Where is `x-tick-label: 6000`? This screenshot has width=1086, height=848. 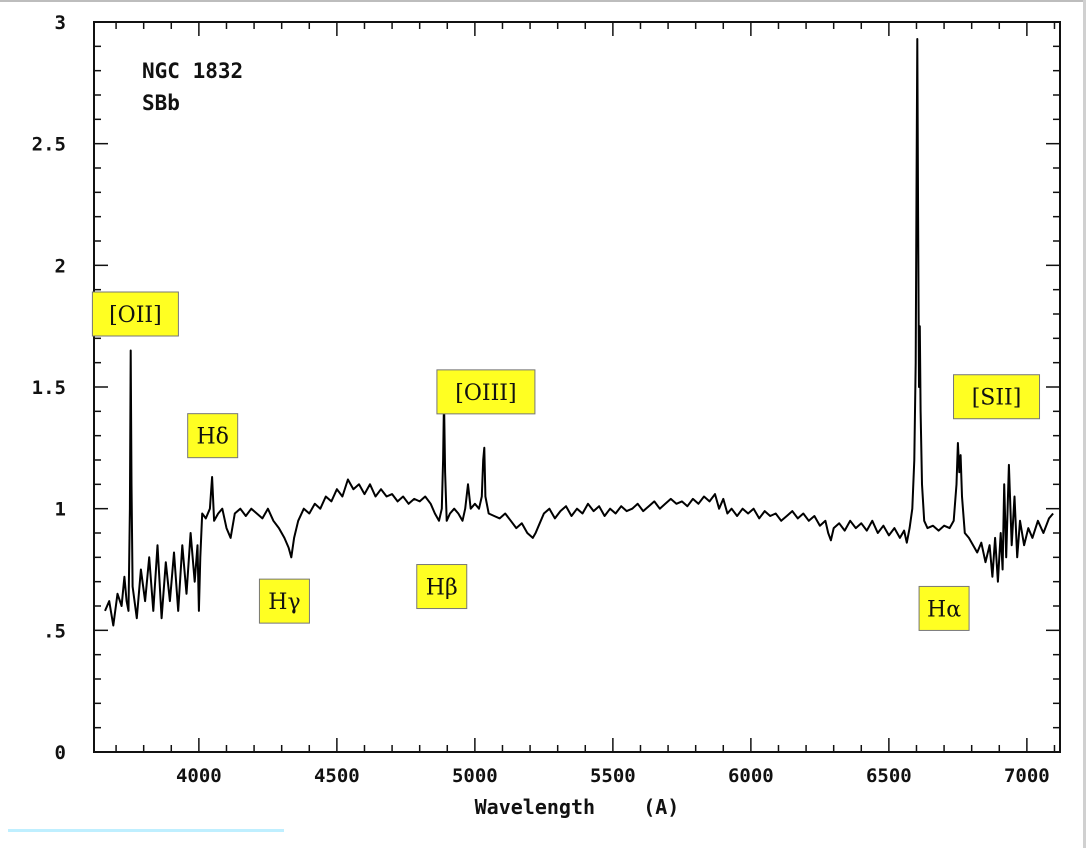 x-tick-label: 6000 is located at coordinates (751, 776).